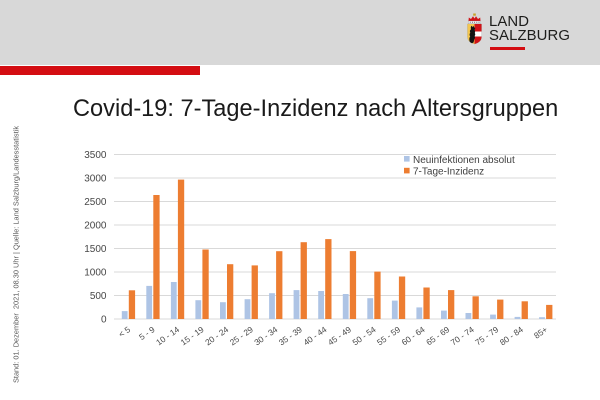 The image size is (600, 400). I want to click on svg-text: 55 - 59, so click(388, 335).